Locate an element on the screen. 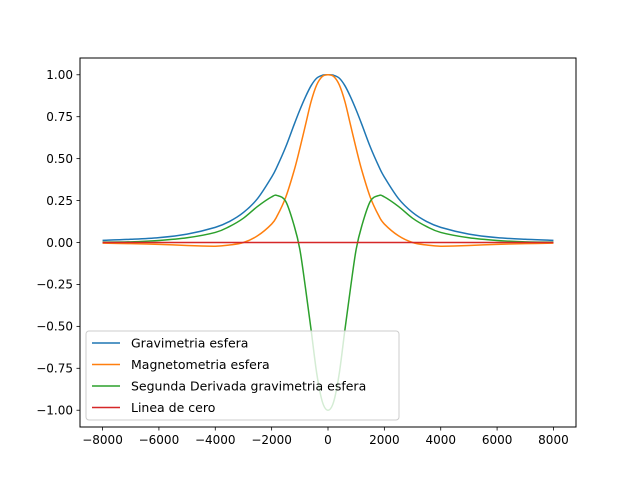 This screenshot has width=640, height=480. x-axis: −8000 −6000 −4000 −2000 0 2000 4000 6000 8000 is located at coordinates (325, 437).